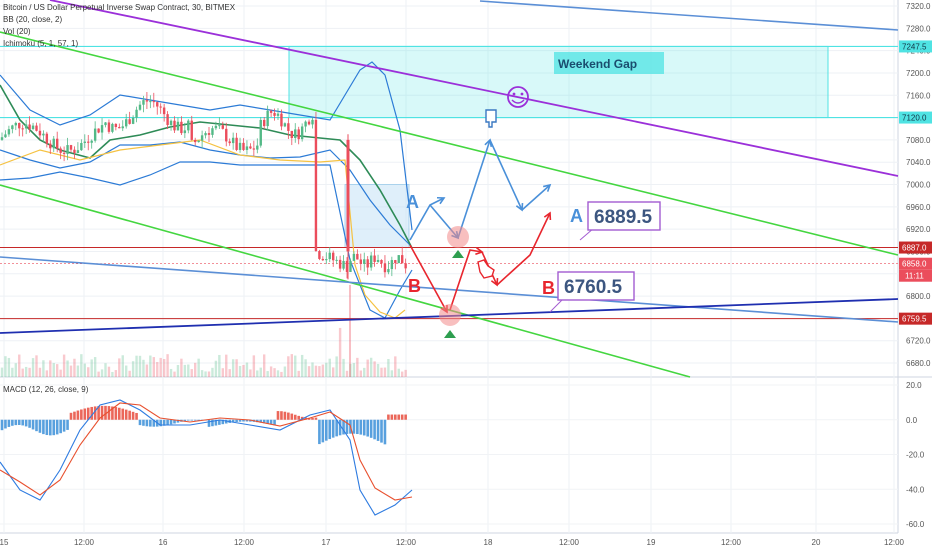 This screenshot has width=932, height=550. Describe the element at coordinates (914, 118) in the screenshot. I see `price-label-text: 7120.0` at that location.